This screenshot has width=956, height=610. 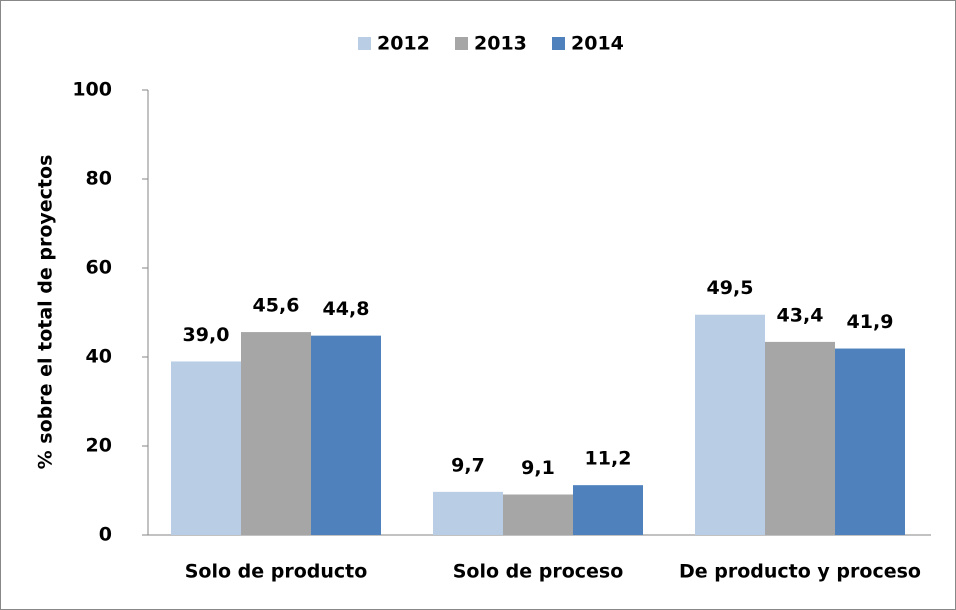 I want to click on x-tick-label: Solo de producto, so click(x=276, y=572).